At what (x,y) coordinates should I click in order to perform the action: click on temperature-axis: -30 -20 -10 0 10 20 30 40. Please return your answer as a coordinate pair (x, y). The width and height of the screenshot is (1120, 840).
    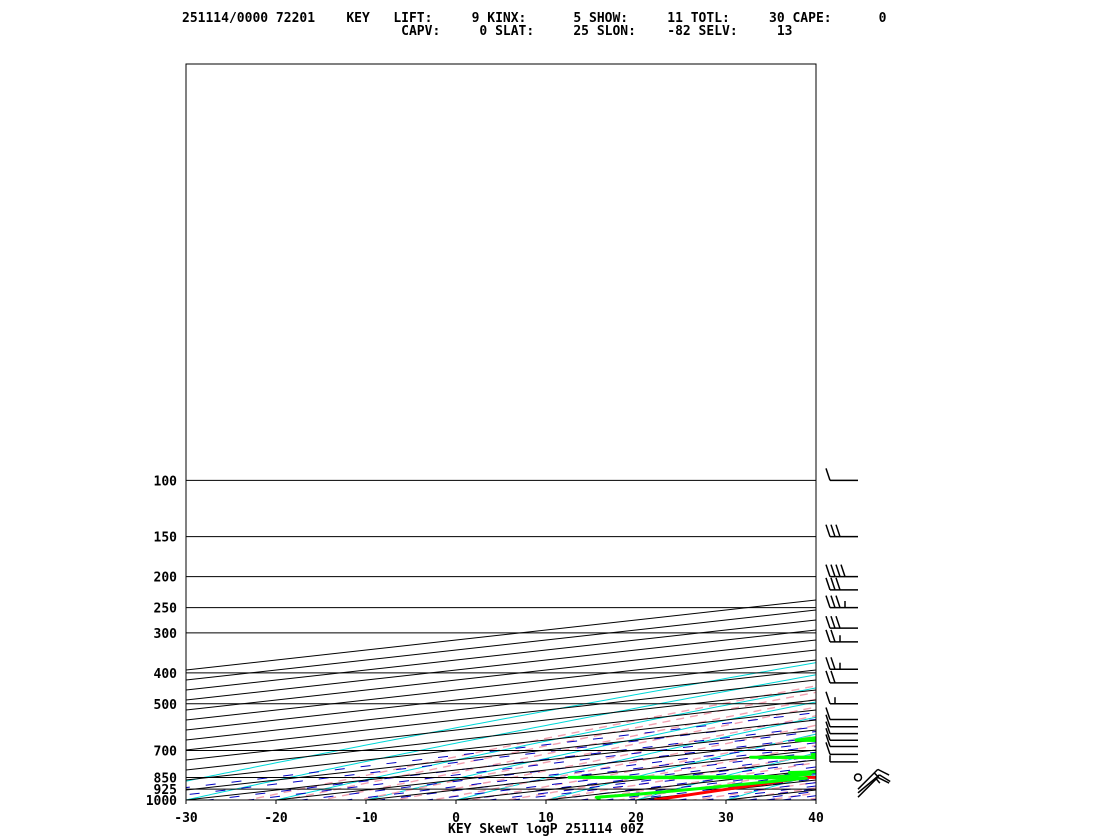
    Looking at the image, I should click on (499, 813).